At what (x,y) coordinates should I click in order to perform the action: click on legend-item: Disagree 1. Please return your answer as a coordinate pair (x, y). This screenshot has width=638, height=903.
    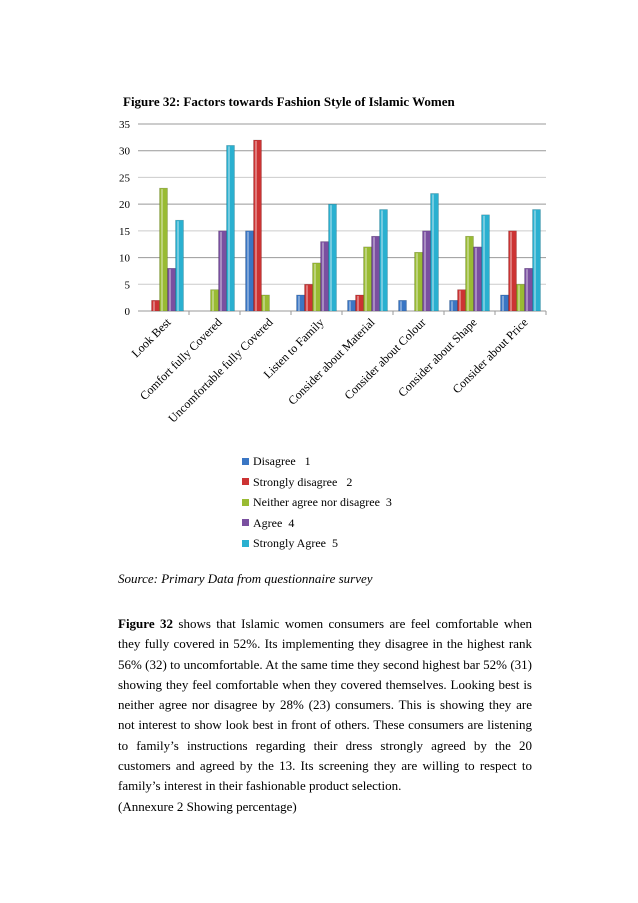
    Looking at the image, I should click on (317, 461).